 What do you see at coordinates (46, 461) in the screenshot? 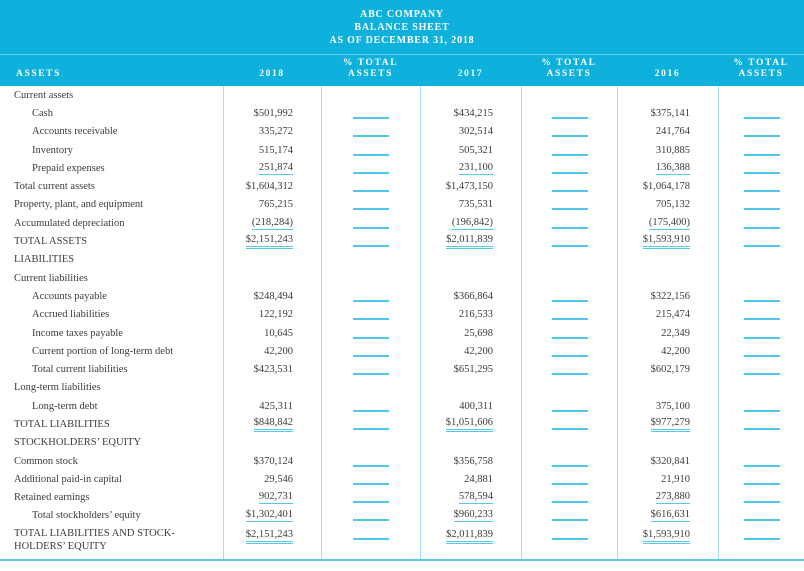
I see `row-label: Common stock` at bounding box center [46, 461].